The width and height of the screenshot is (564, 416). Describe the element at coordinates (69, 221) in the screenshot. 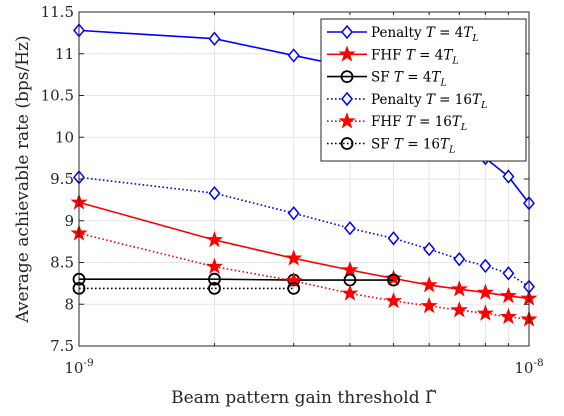

I see `y-tick-label: 9` at that location.